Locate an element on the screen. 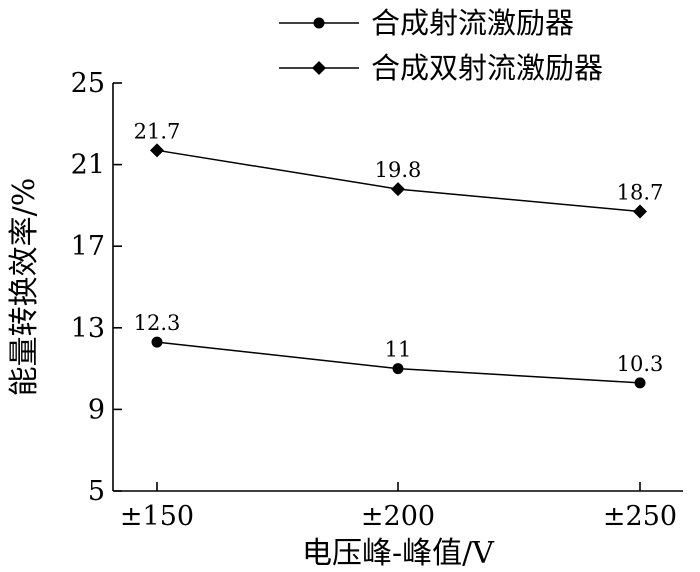 This screenshot has width=700, height=572. y-tick-label: 13 is located at coordinates (88, 328).